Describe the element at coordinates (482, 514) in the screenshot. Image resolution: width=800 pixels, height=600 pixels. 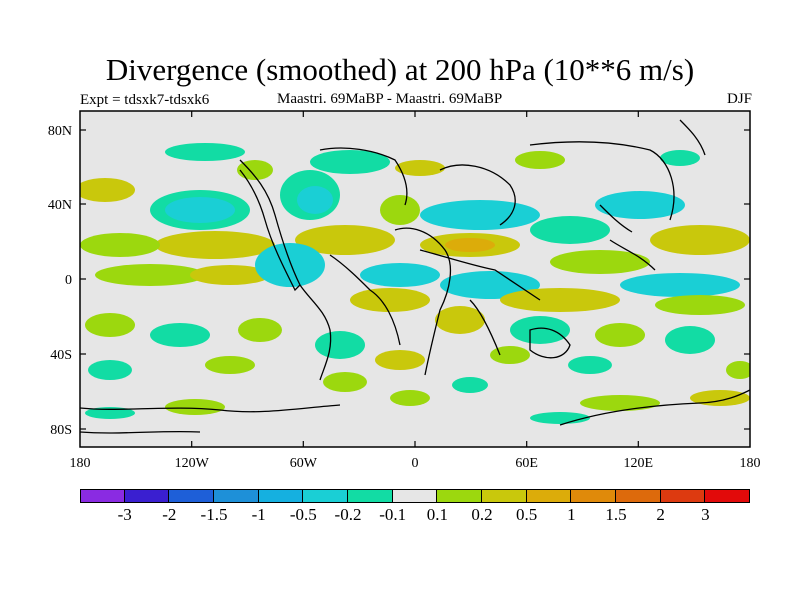
I see `colorbar-label: 0.2` at that location.